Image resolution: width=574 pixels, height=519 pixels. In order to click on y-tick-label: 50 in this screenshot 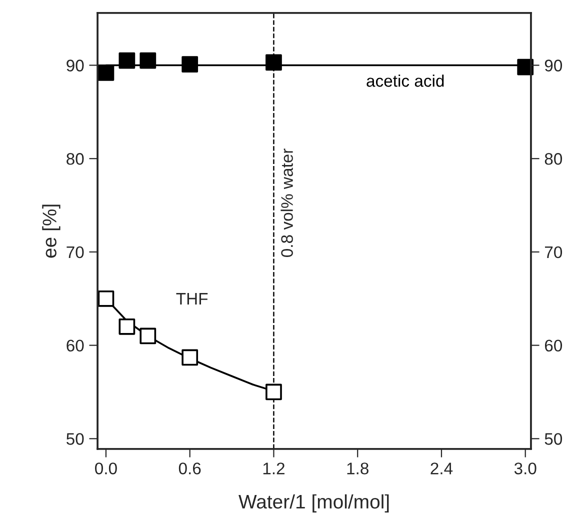, I will do `click(75, 439)`.